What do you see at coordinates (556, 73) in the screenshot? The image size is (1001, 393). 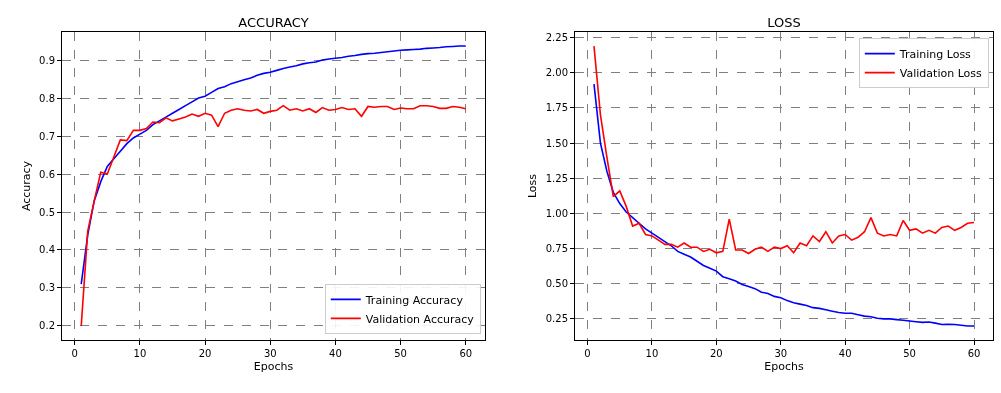 I see `y-tick-label: 2.00` at bounding box center [556, 73].